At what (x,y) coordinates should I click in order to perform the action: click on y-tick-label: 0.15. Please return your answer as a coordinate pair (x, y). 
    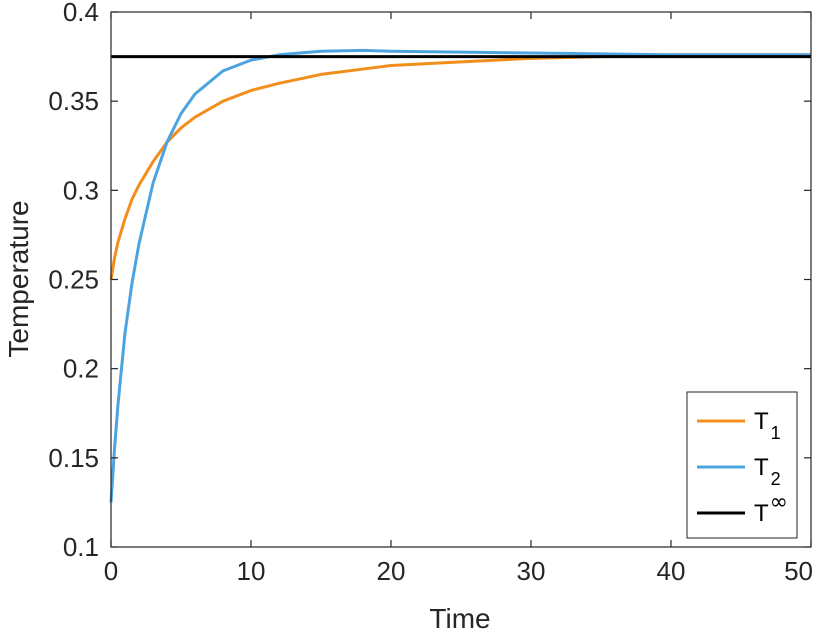
    Looking at the image, I should click on (73, 458).